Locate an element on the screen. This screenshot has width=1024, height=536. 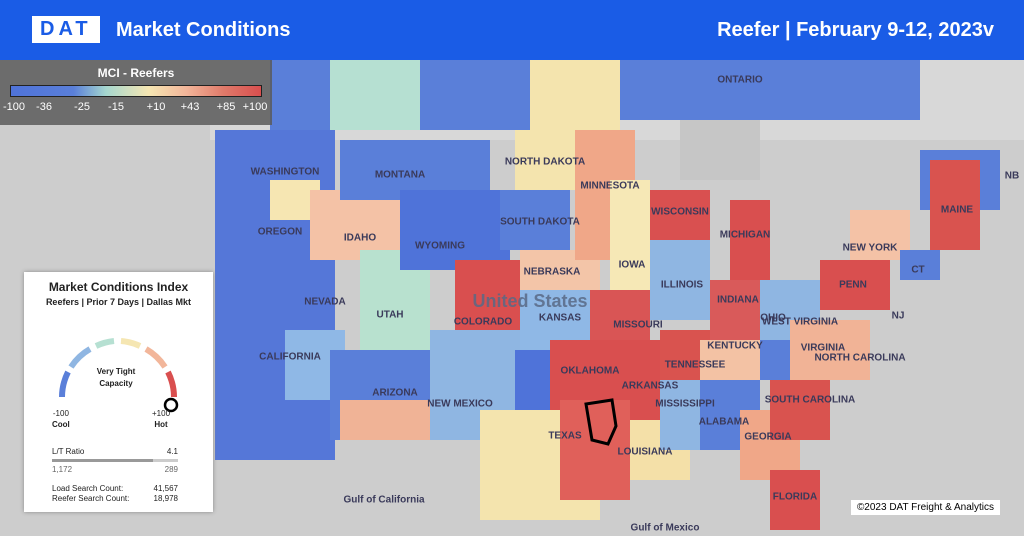
copyright: ©2023 DAT Freight & Analytics is located at coordinates (925, 507).